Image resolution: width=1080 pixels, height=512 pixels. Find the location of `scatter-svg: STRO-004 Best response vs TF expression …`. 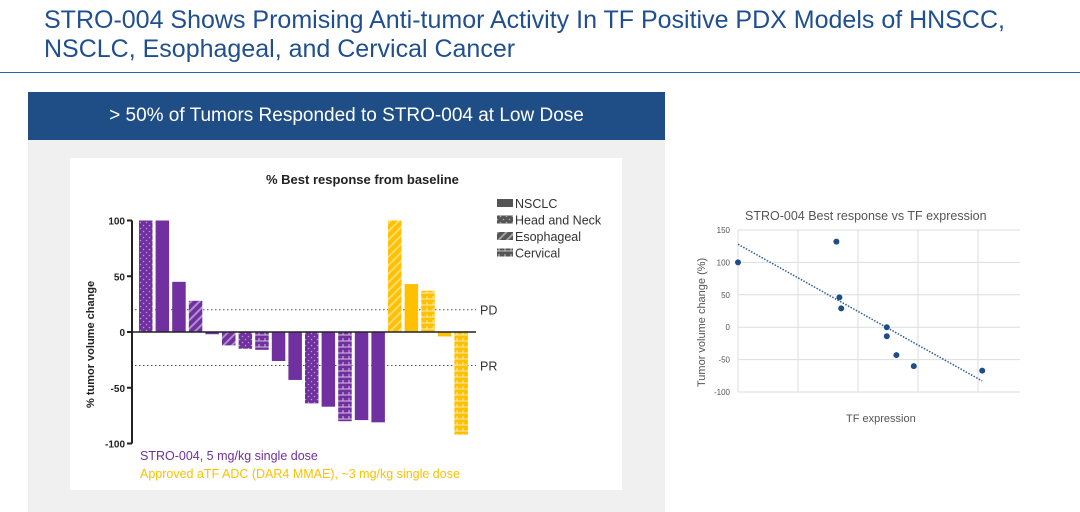

scatter-svg: STRO-004 Best response vs TF expression … is located at coordinates (867, 317).